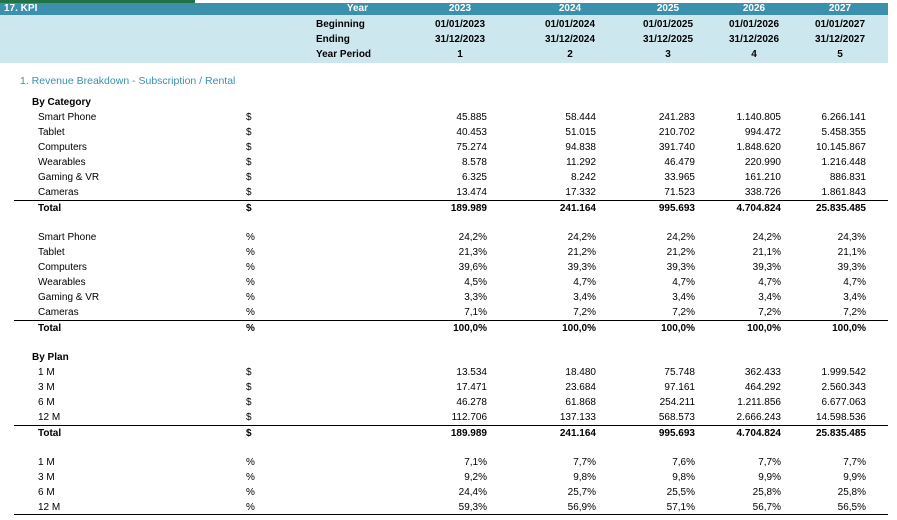 The height and width of the screenshot is (520, 897). I want to click on value-cell: 9,9%, so click(854, 477).